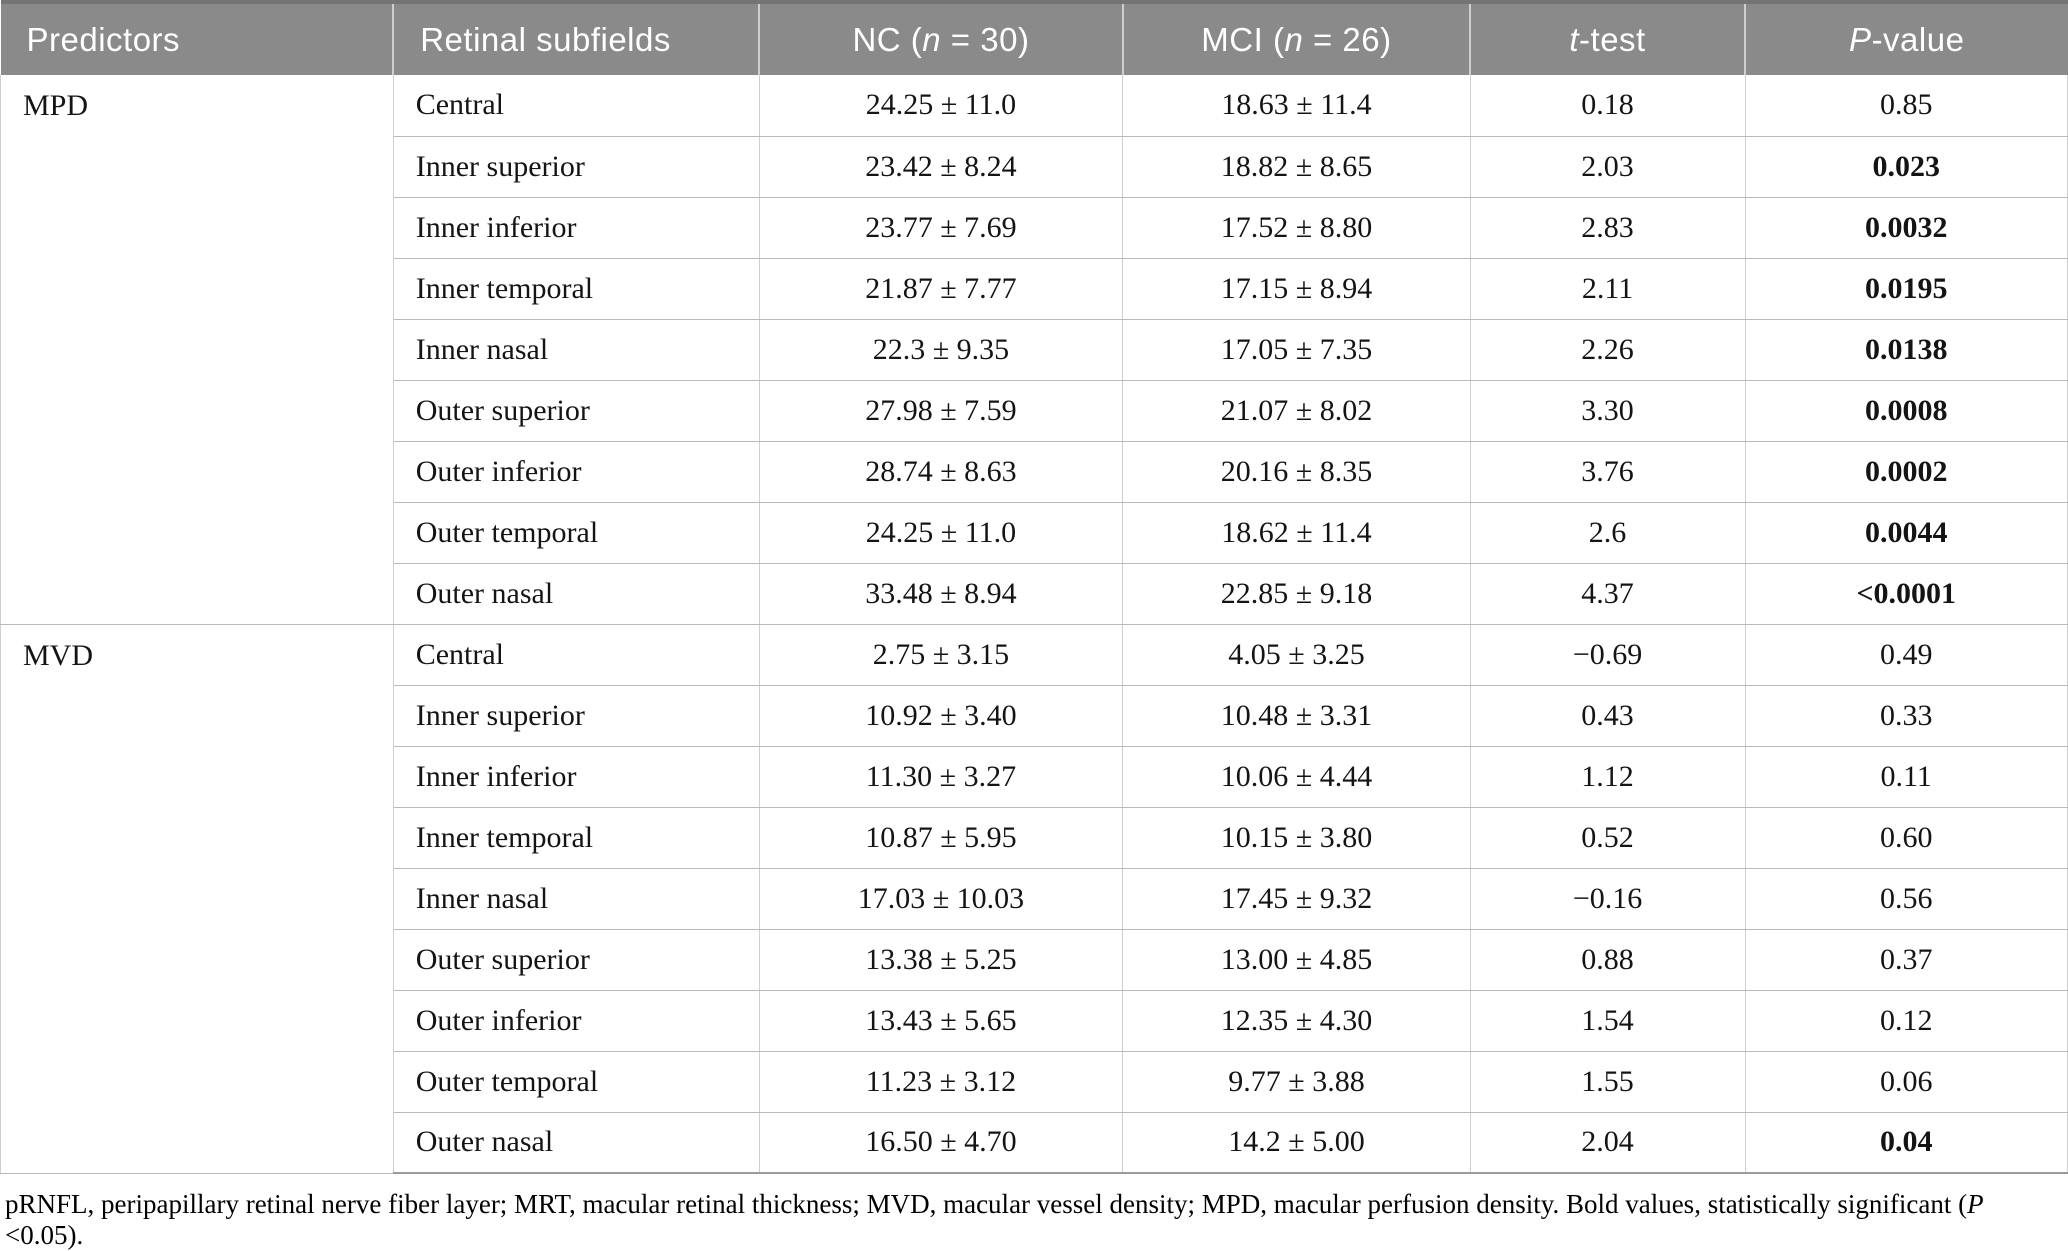  What do you see at coordinates (941, 715) in the screenshot?
I see `nc-value-cell: 10.92 ± 3.40` at bounding box center [941, 715].